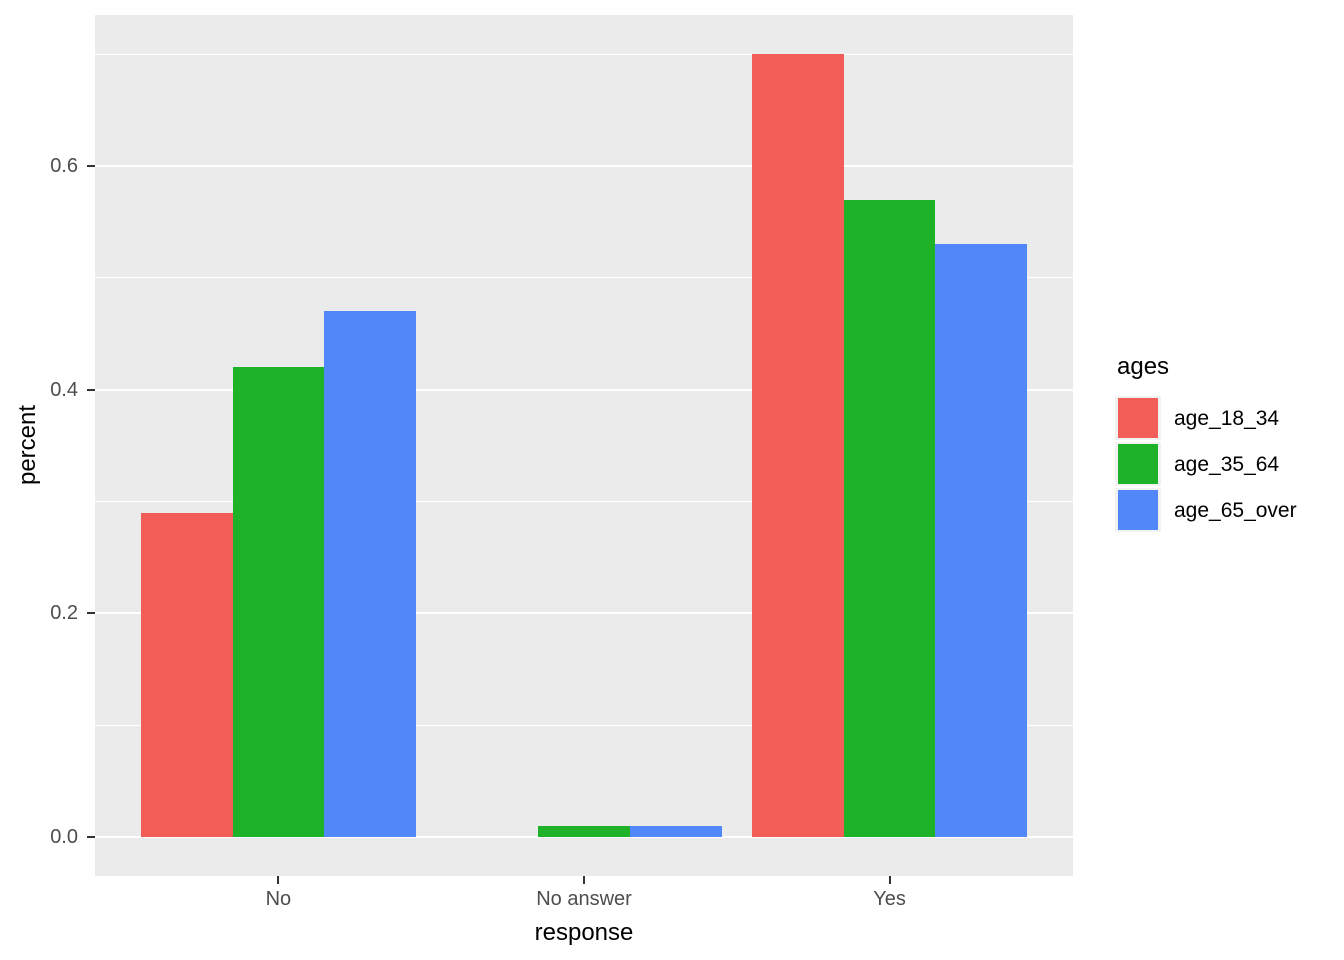 This screenshot has height=960, width=1344. Describe the element at coordinates (370, 574) in the screenshot. I see `bar-age_65_over-No` at that location.